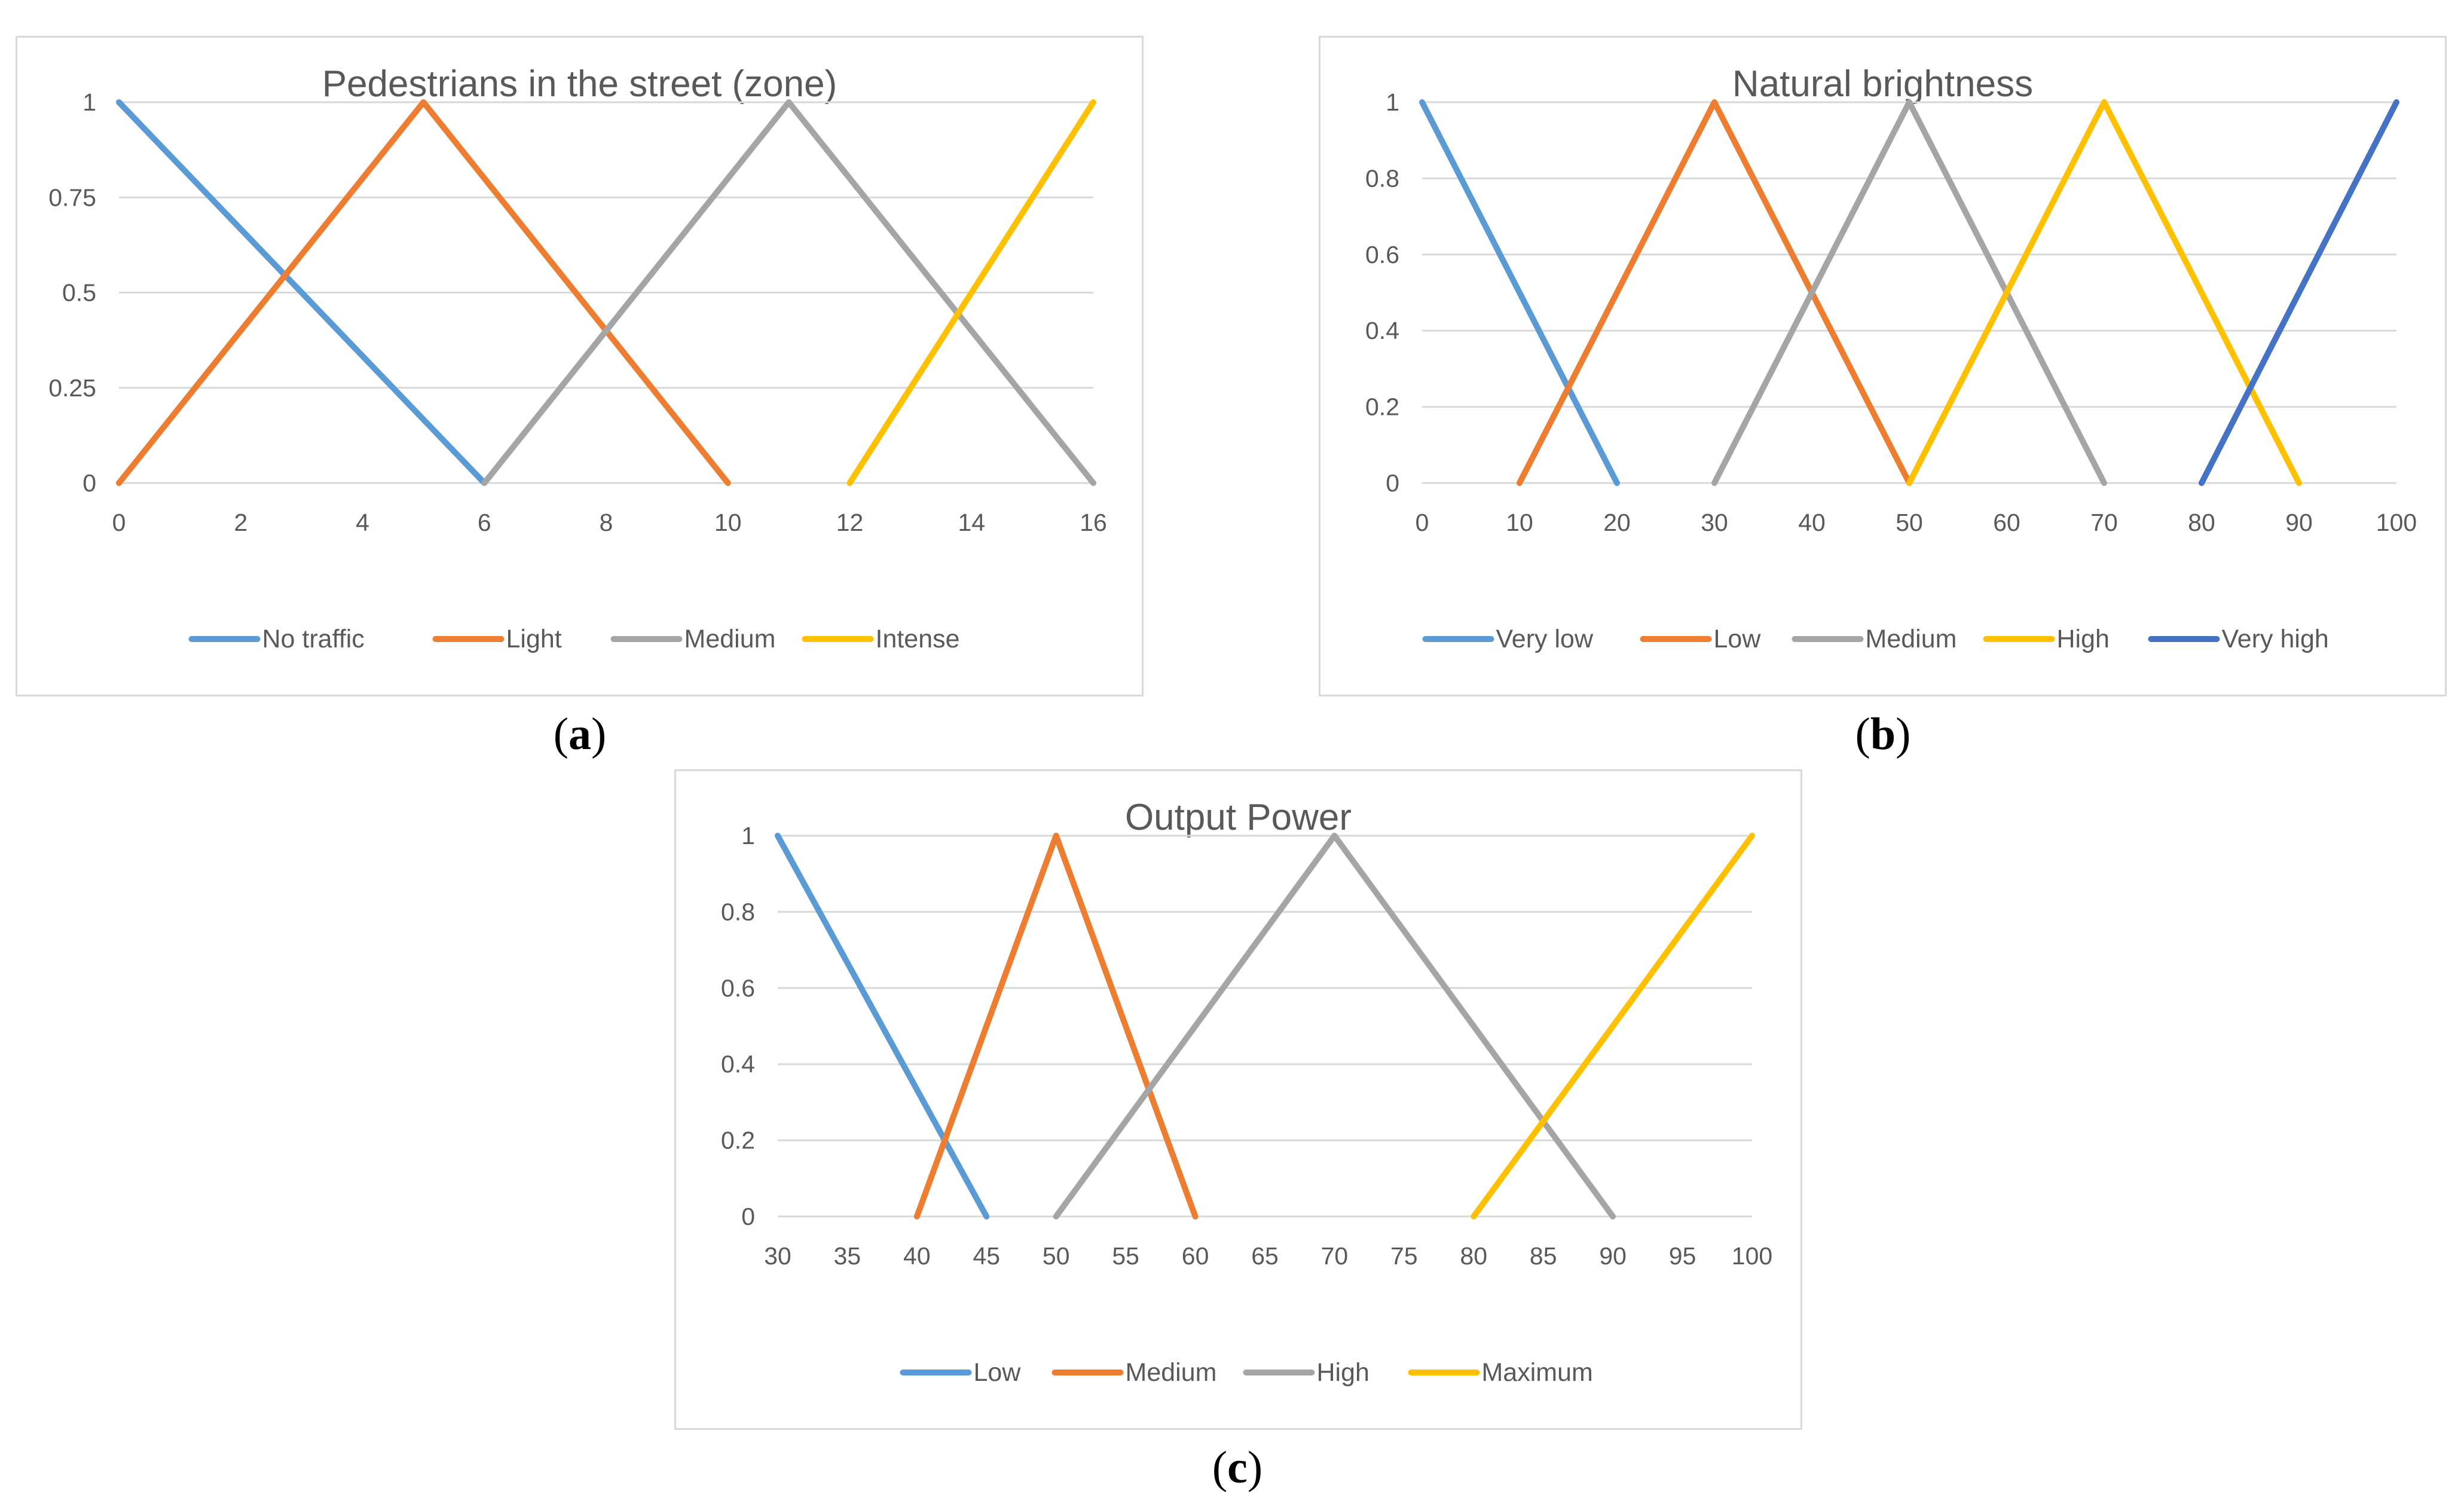 This screenshot has width=2464, height=1507. Describe the element at coordinates (89, 483) in the screenshot. I see `y-tick-label-a-0: 0` at that location.